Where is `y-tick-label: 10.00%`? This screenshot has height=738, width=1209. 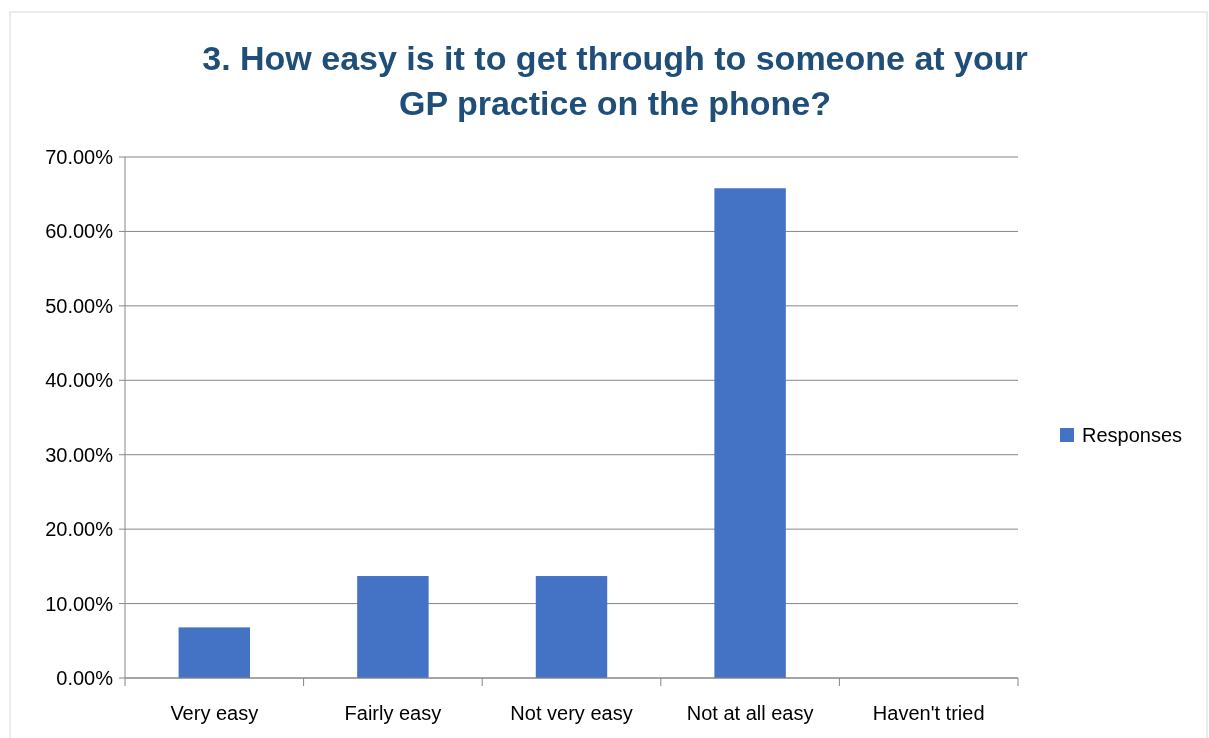
y-tick-label: 10.00% is located at coordinates (79, 603).